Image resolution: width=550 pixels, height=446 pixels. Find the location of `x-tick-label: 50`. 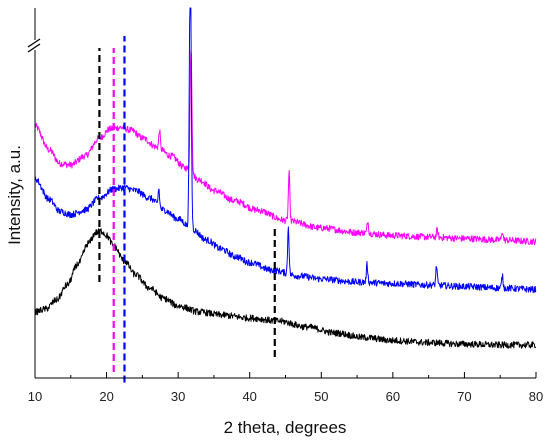

x-tick-label: 50 is located at coordinates (321, 396).